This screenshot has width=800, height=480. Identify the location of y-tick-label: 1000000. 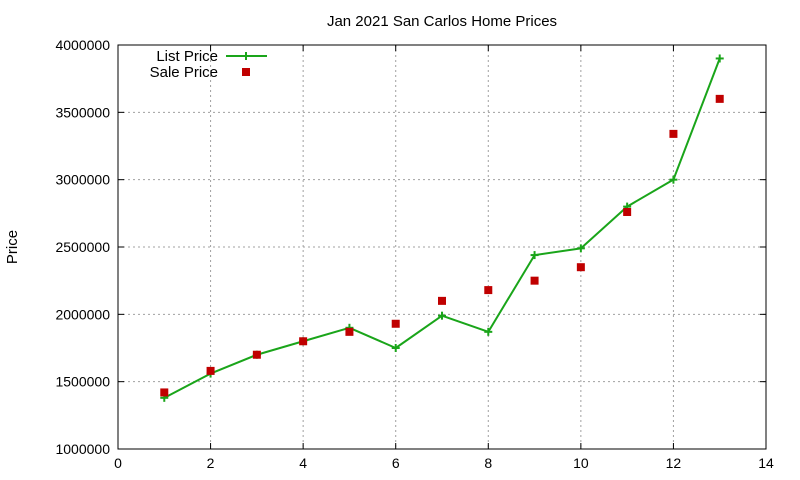
(82, 449).